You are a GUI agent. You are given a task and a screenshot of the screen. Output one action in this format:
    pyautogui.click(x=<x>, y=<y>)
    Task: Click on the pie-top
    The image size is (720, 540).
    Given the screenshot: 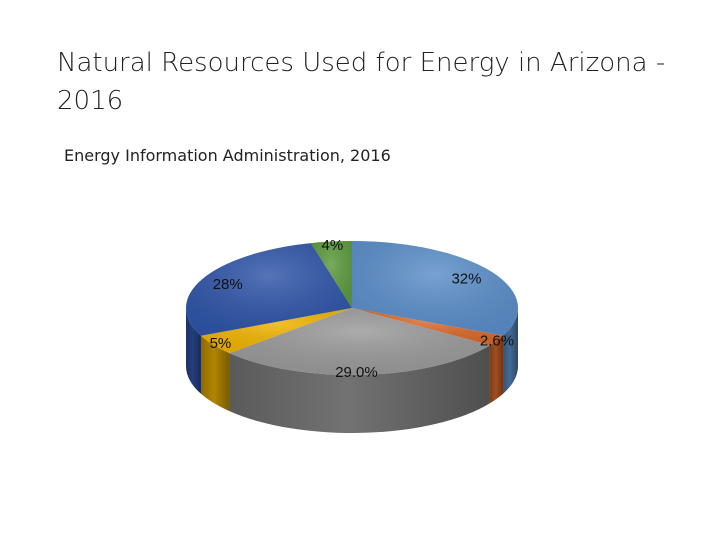 What is the action you would take?
    pyautogui.click(x=352, y=308)
    